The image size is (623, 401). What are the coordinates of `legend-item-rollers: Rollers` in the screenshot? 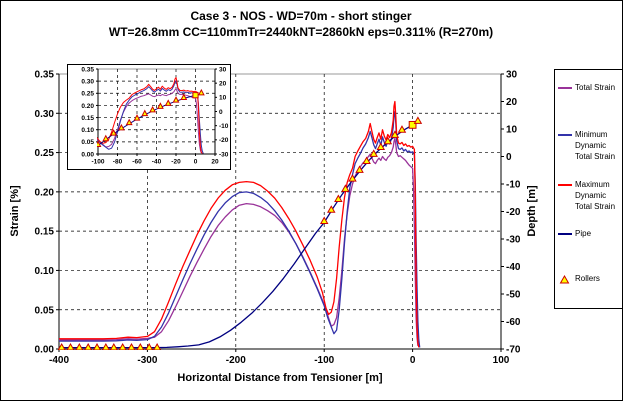 It's located at (588, 279).